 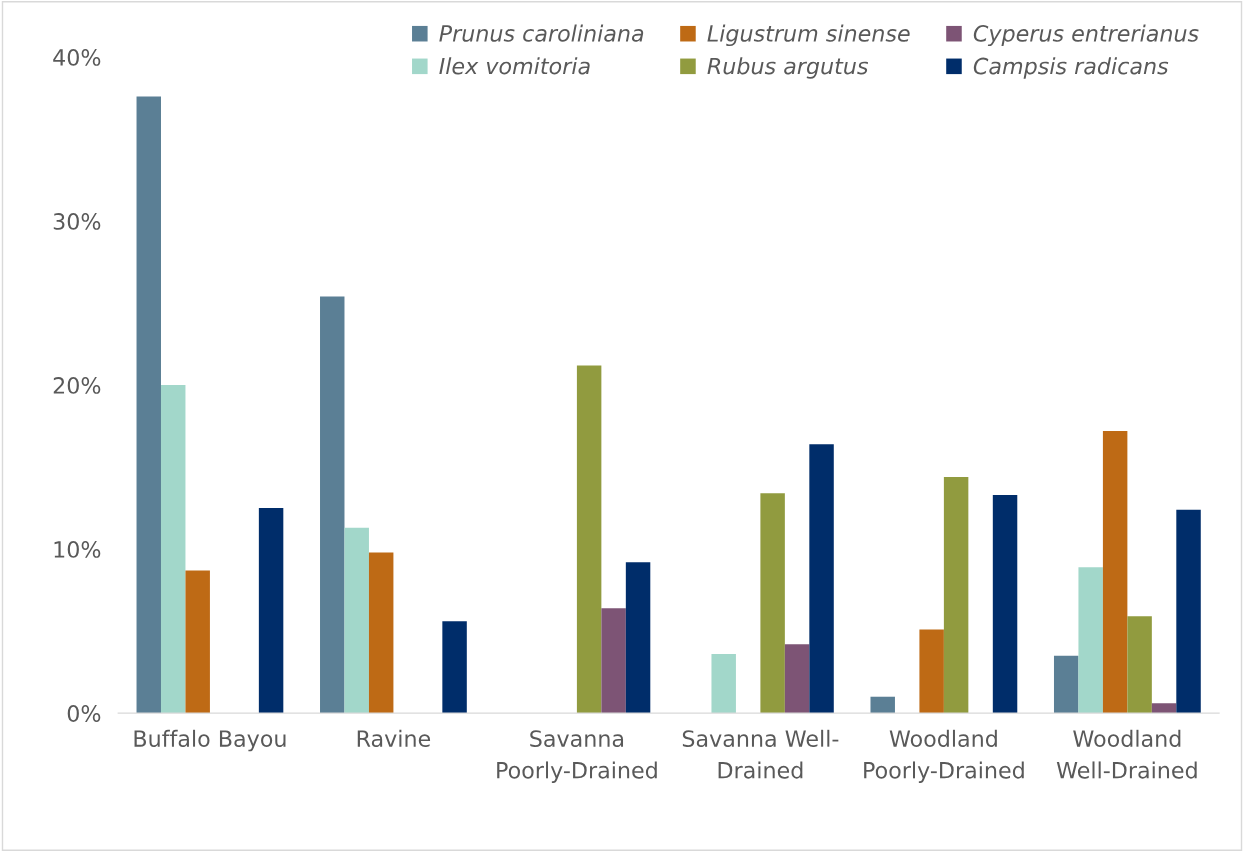 I want to click on y-tick-label: 0%, so click(x=84, y=713).